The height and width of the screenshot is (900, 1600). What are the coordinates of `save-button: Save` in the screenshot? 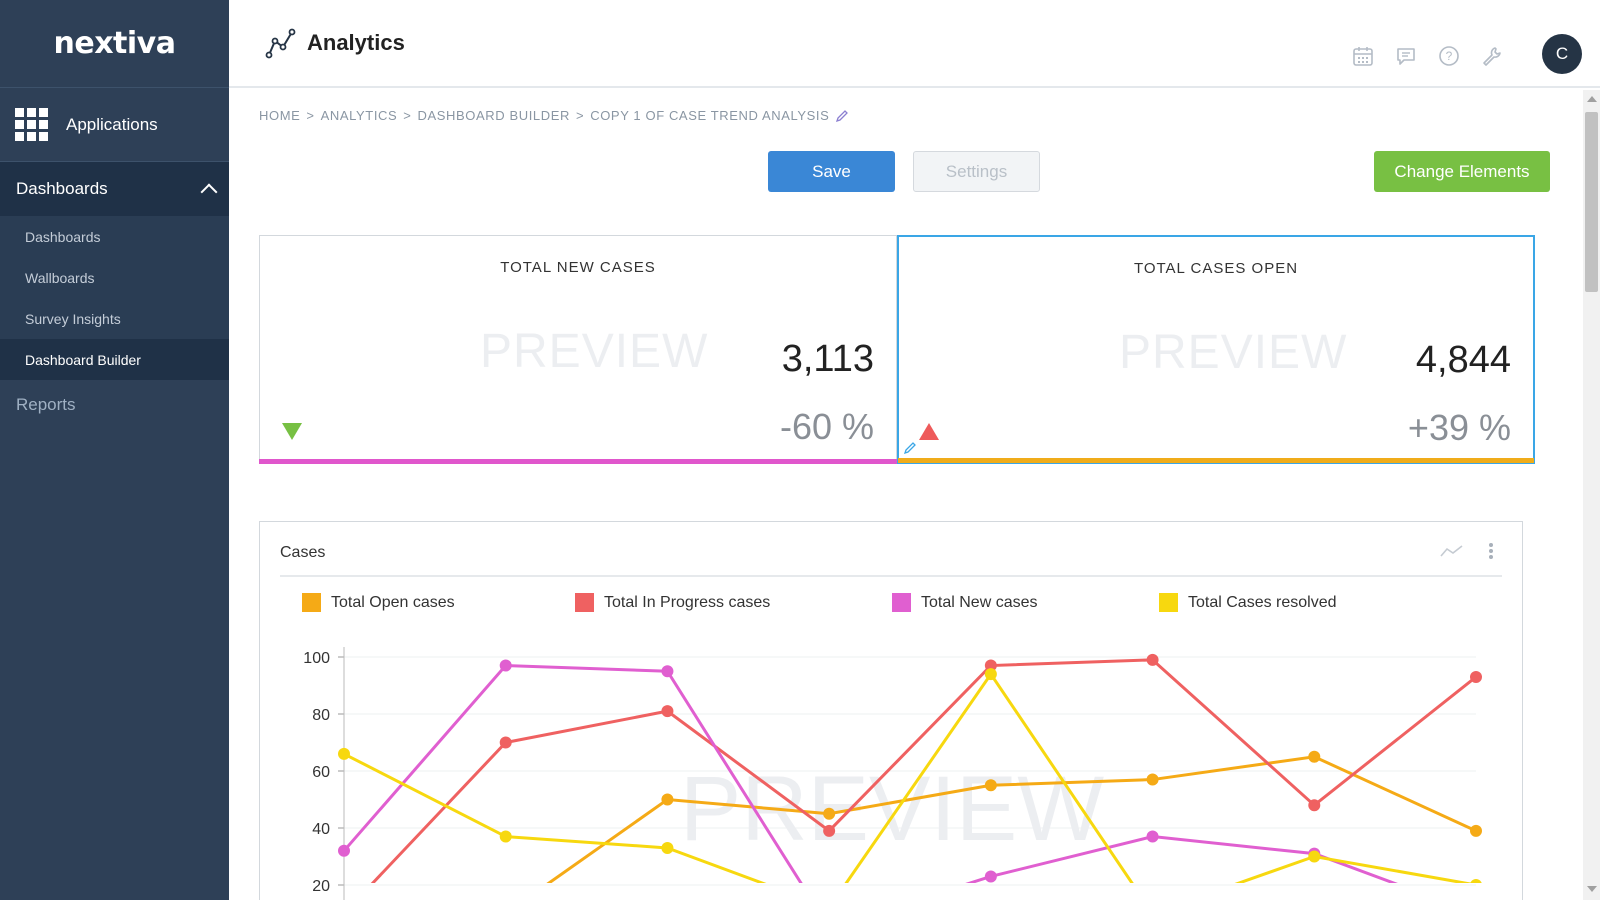 It's located at (831, 171).